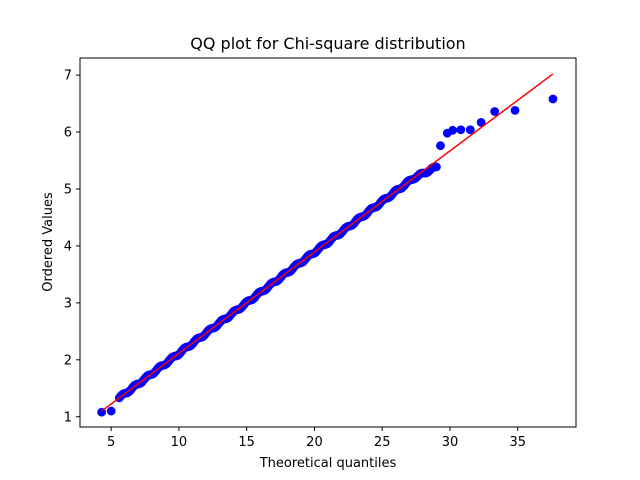 The width and height of the screenshot is (640, 480). I want to click on x-tick-label: 5, so click(111, 442).